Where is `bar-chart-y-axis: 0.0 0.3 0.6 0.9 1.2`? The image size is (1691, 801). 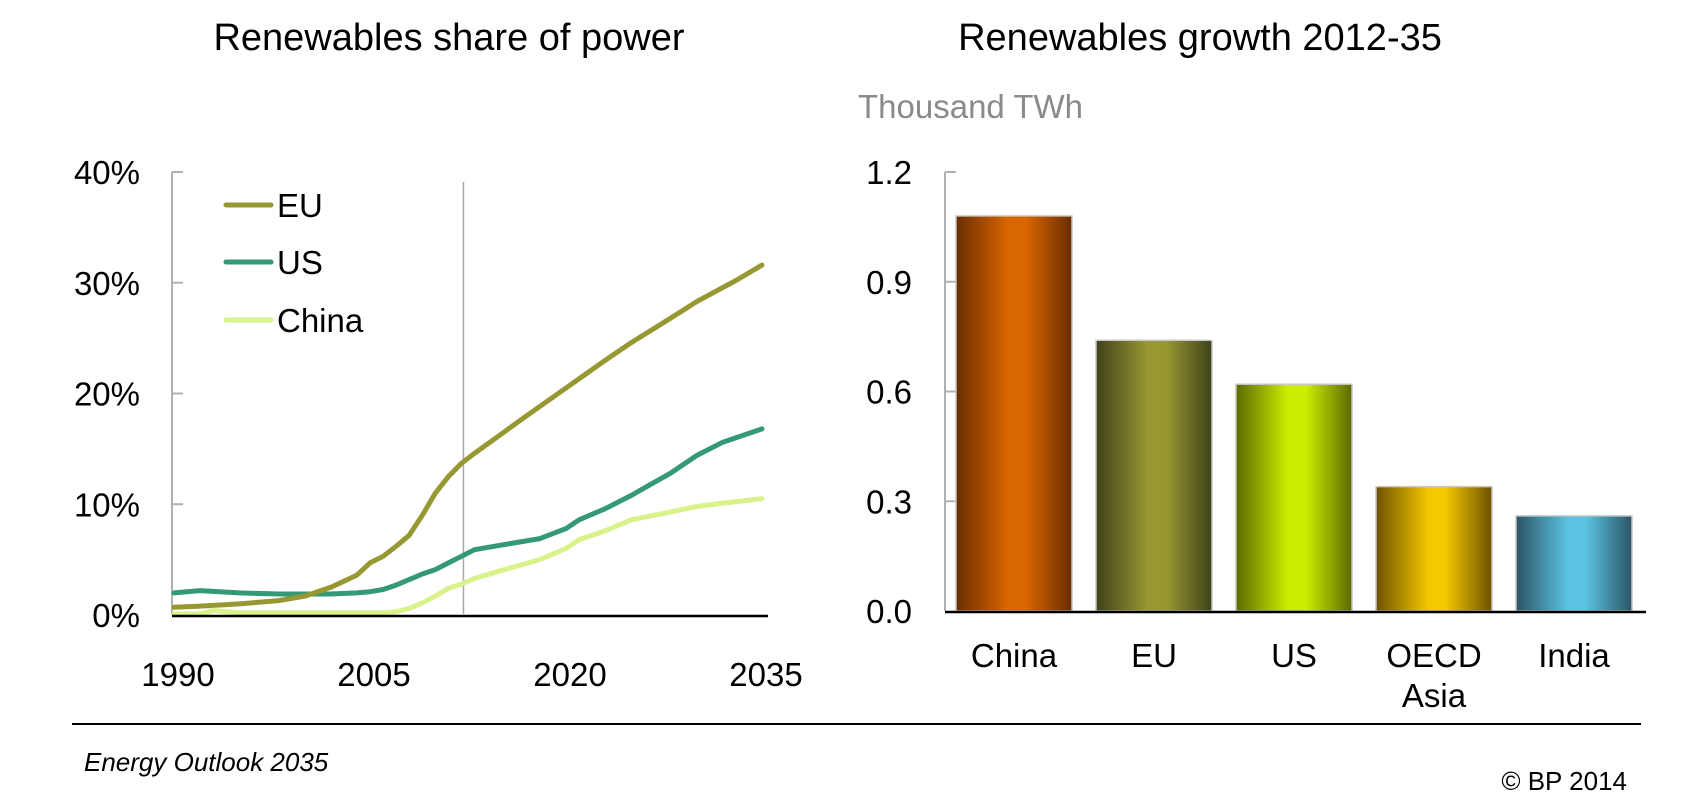
bar-chart-y-axis: 0.0 0.3 0.6 0.9 1.2 is located at coordinates (911, 392).